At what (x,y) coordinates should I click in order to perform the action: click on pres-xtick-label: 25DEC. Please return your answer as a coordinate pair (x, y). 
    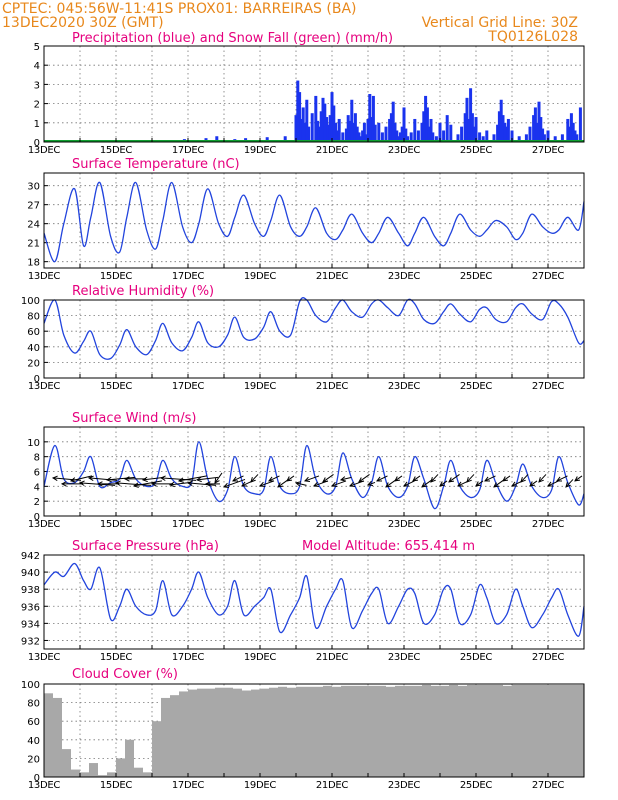
    Looking at the image, I should click on (476, 657).